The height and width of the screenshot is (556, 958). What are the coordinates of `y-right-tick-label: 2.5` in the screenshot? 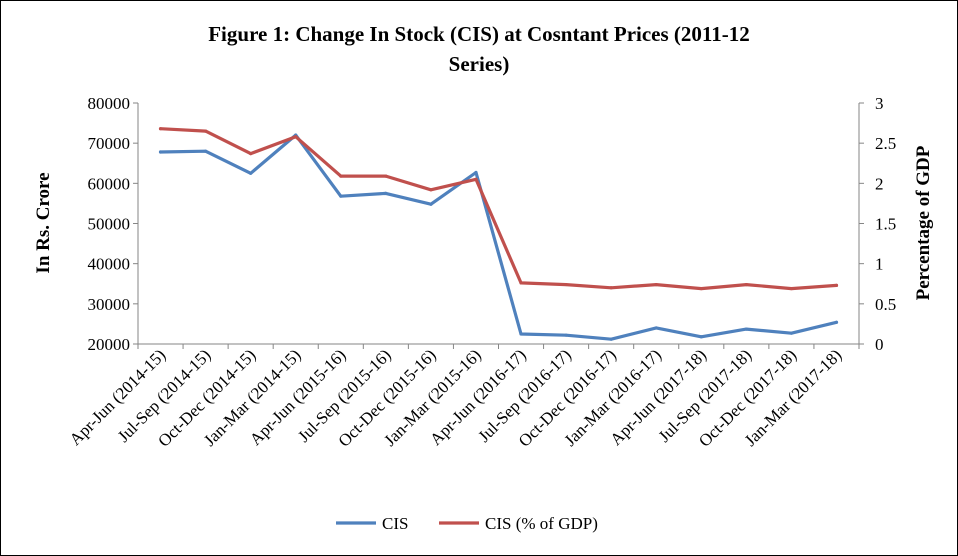 It's located at (885, 143).